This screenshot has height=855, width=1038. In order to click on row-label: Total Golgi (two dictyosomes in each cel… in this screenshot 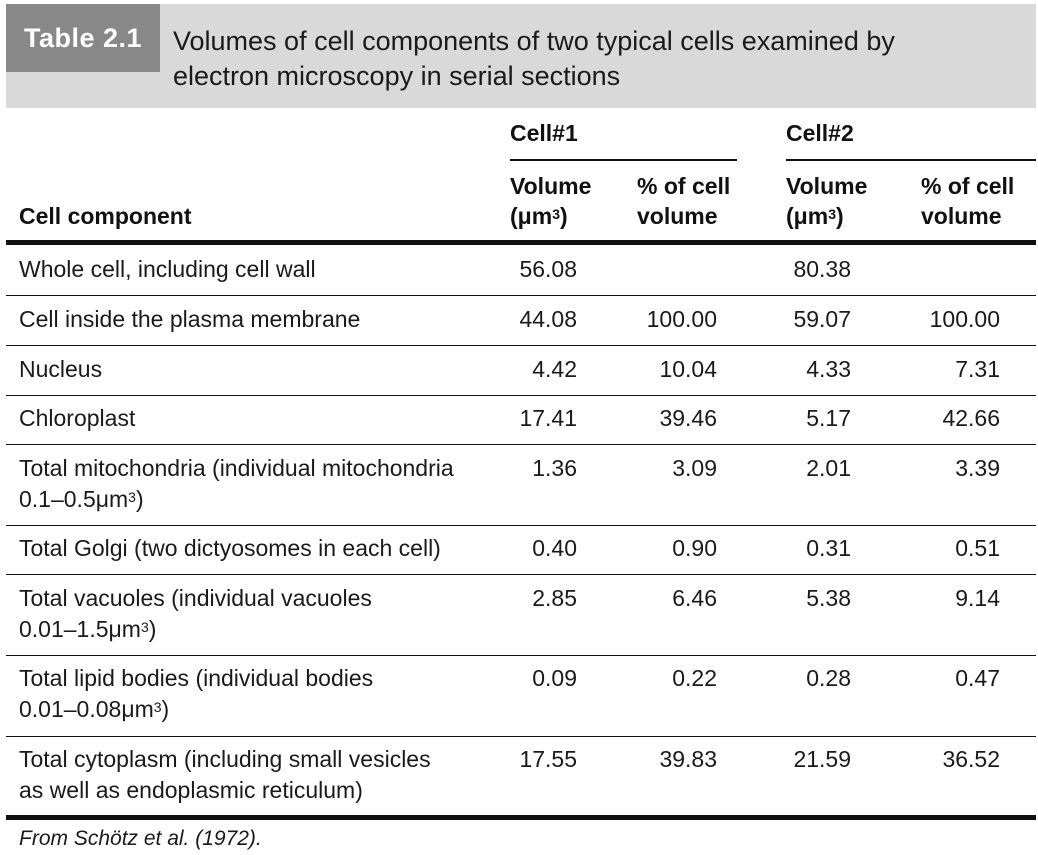, I will do `click(230, 548)`.